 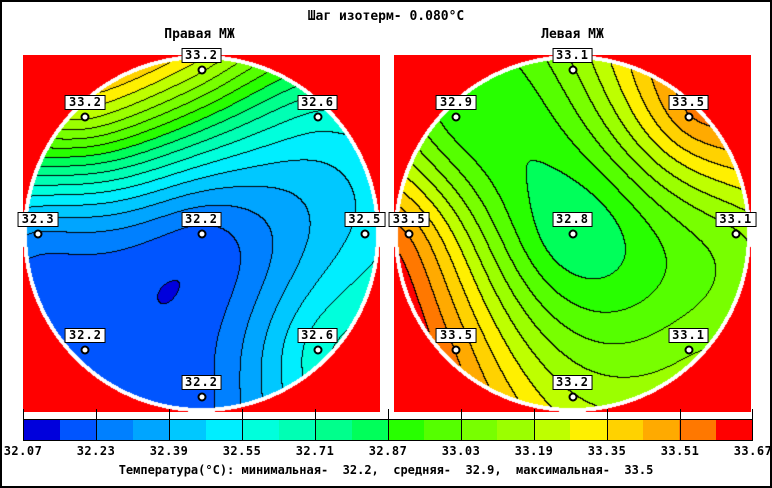 What do you see at coordinates (572, 219) in the screenshot?
I see `sensor-value-label-center: 32.8` at bounding box center [572, 219].